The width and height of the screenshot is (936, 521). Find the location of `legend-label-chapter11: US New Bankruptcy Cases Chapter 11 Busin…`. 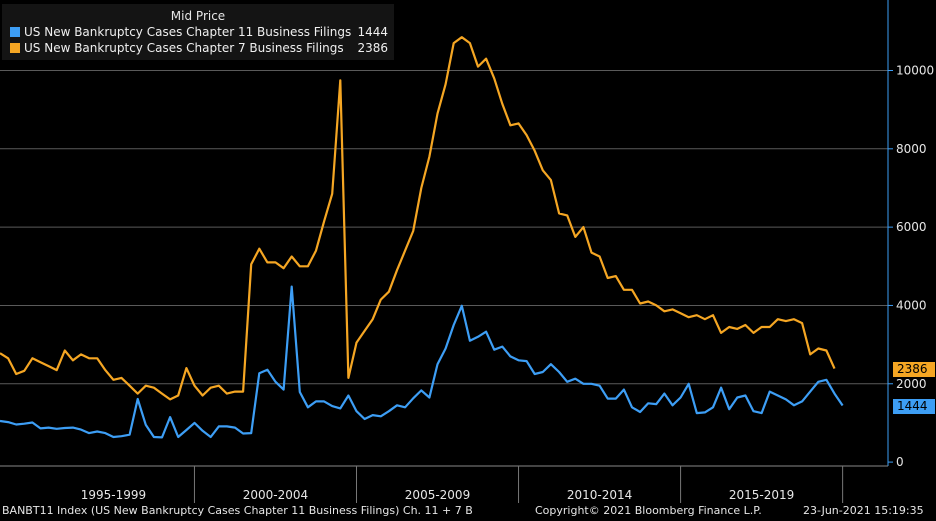

legend-label-chapter11: US New Bankruptcy Cases Chapter 11 Busin… is located at coordinates (188, 32).